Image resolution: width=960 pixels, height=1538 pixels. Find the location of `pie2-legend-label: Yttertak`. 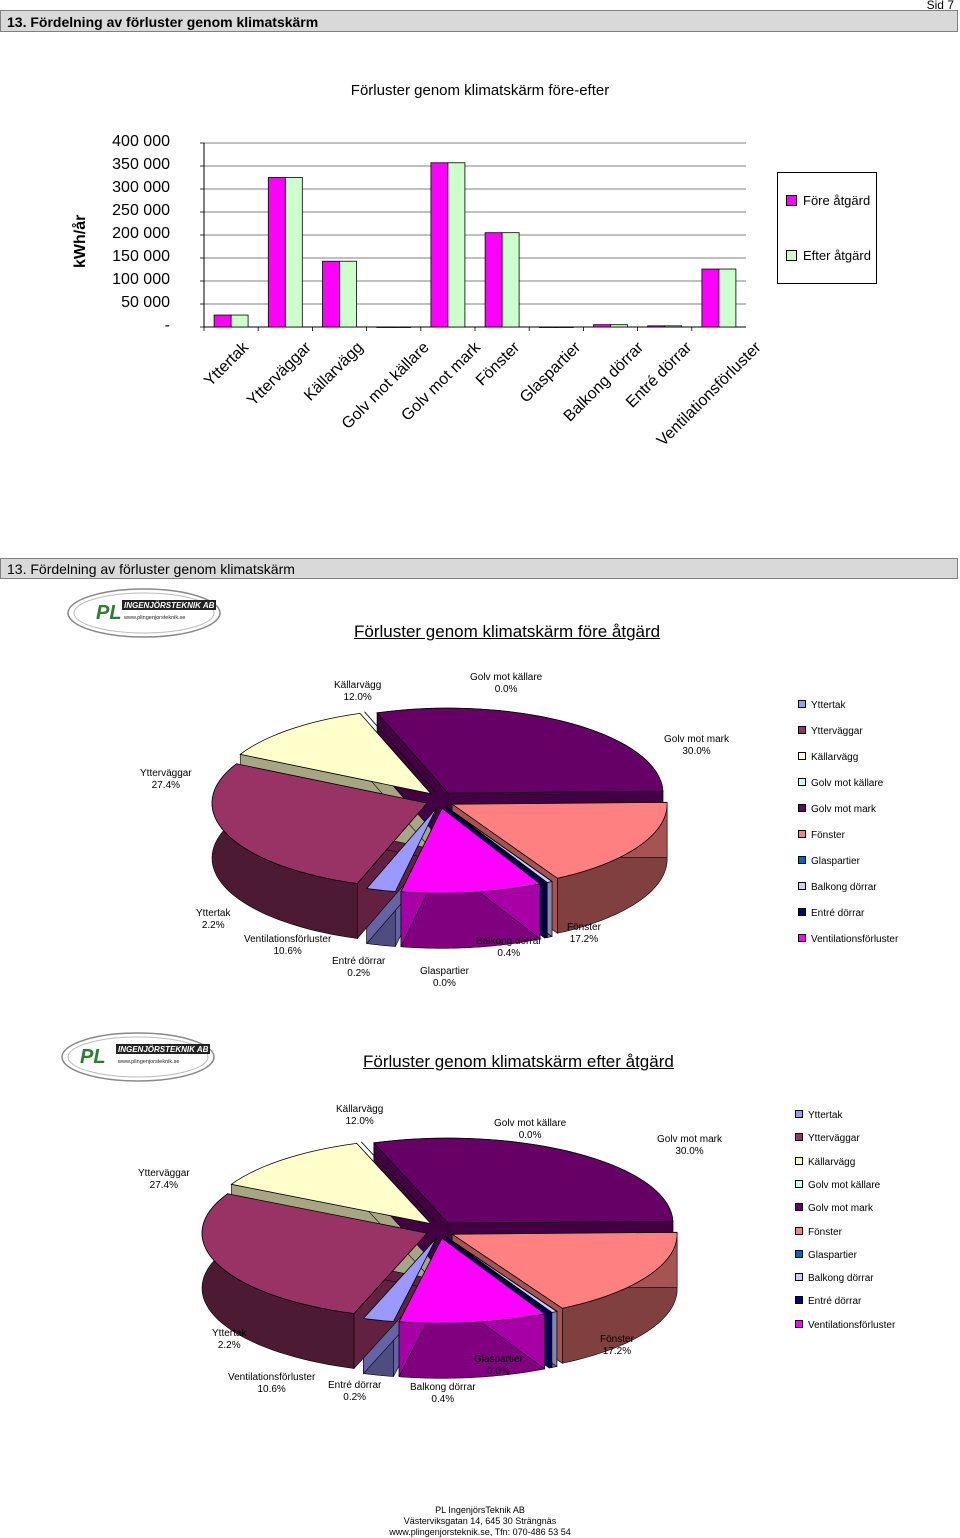

pie2-legend-label: Yttertak is located at coordinates (825, 1115).